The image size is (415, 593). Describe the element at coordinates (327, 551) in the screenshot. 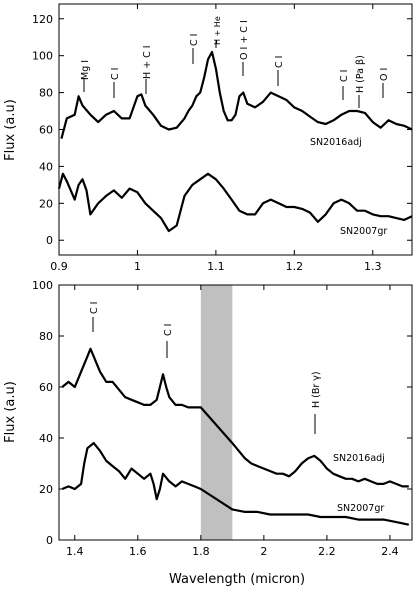

I see `x-tick-label: 2.2` at that location.